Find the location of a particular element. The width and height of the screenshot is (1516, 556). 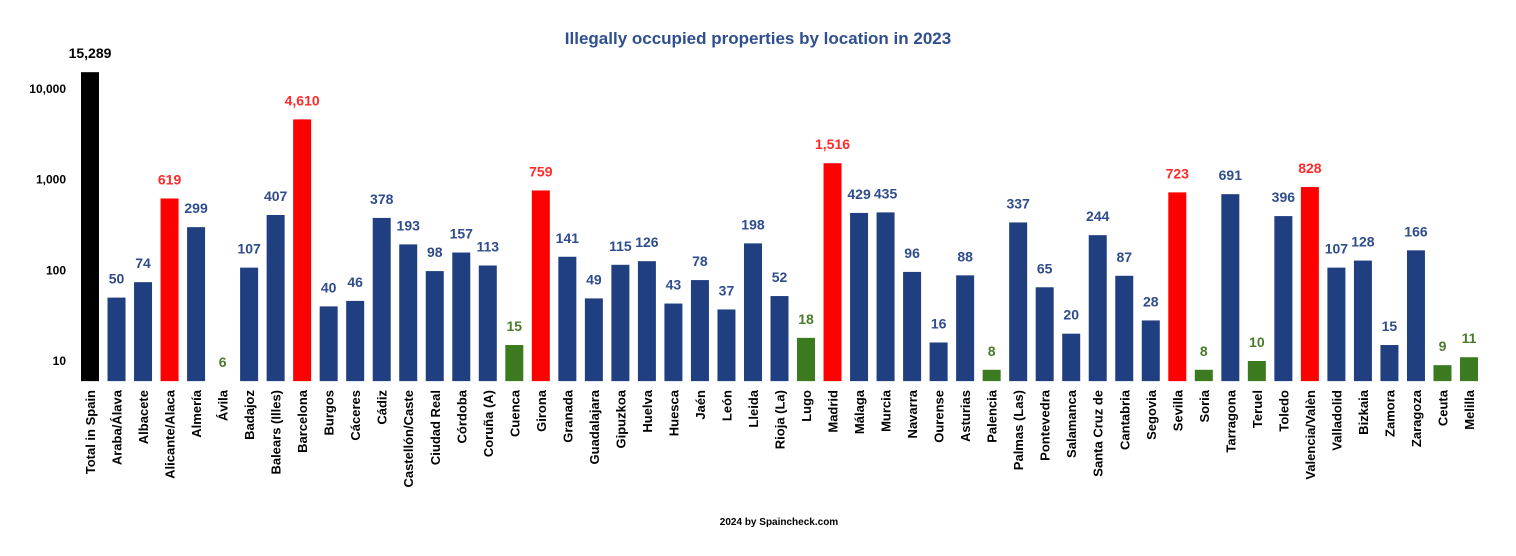

category-label: Cantabria is located at coordinates (1124, 419).